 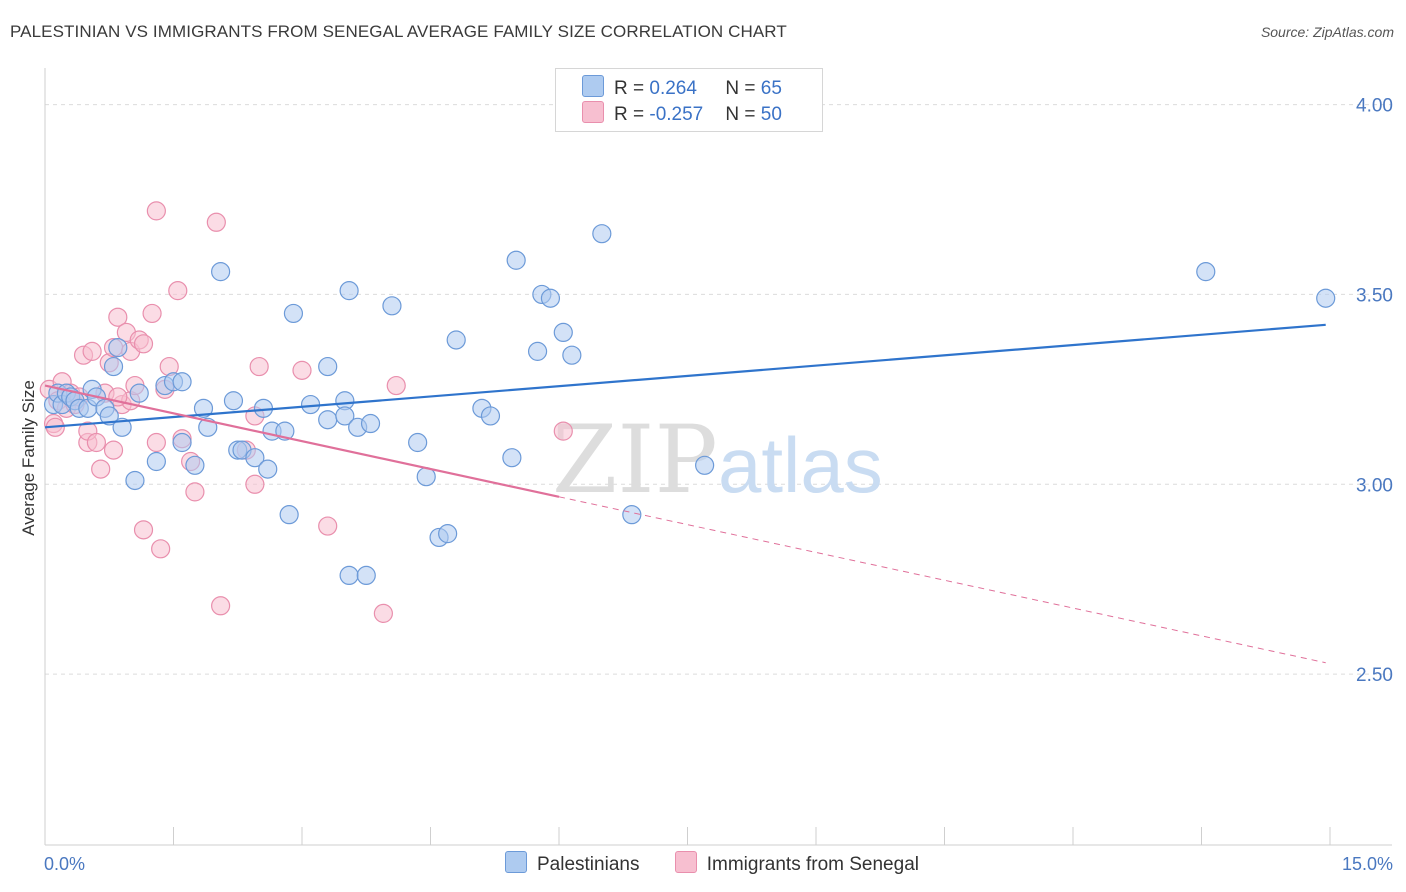 What do you see at coordinates (1374, 295) in the screenshot?
I see `y-tick-label: 3.50` at bounding box center [1374, 295].